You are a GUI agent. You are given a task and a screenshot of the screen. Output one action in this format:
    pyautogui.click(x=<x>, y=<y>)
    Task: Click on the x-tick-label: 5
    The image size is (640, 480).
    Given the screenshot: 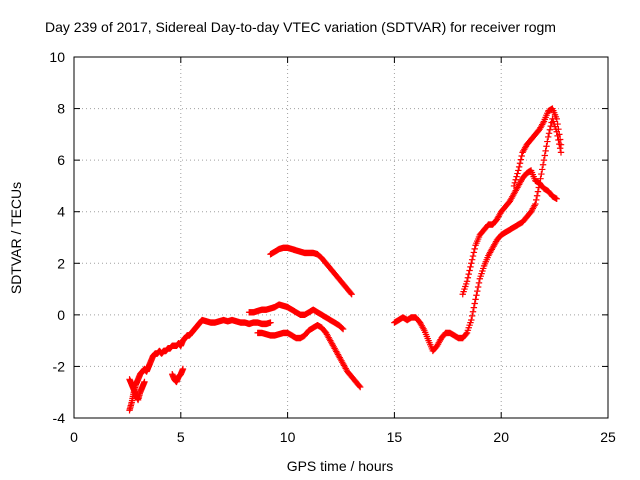 What is the action you would take?
    pyautogui.click(x=181, y=437)
    